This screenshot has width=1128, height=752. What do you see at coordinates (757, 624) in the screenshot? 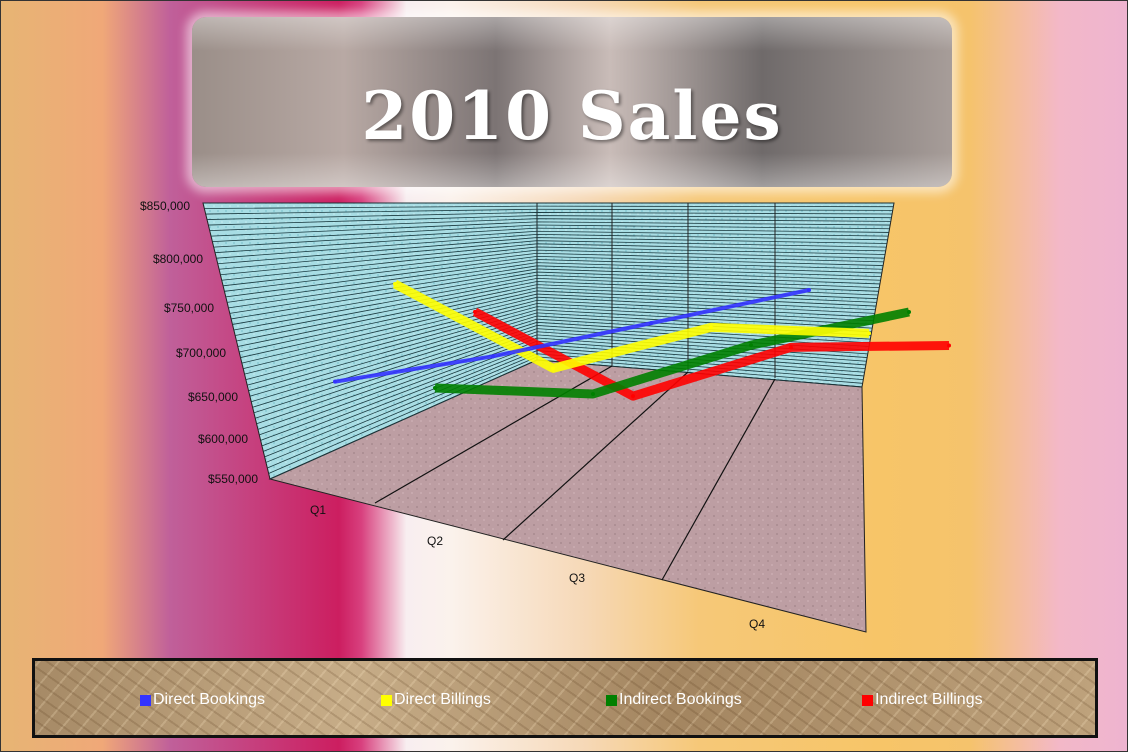
I see `x-tick-label: Q4` at bounding box center [757, 624].